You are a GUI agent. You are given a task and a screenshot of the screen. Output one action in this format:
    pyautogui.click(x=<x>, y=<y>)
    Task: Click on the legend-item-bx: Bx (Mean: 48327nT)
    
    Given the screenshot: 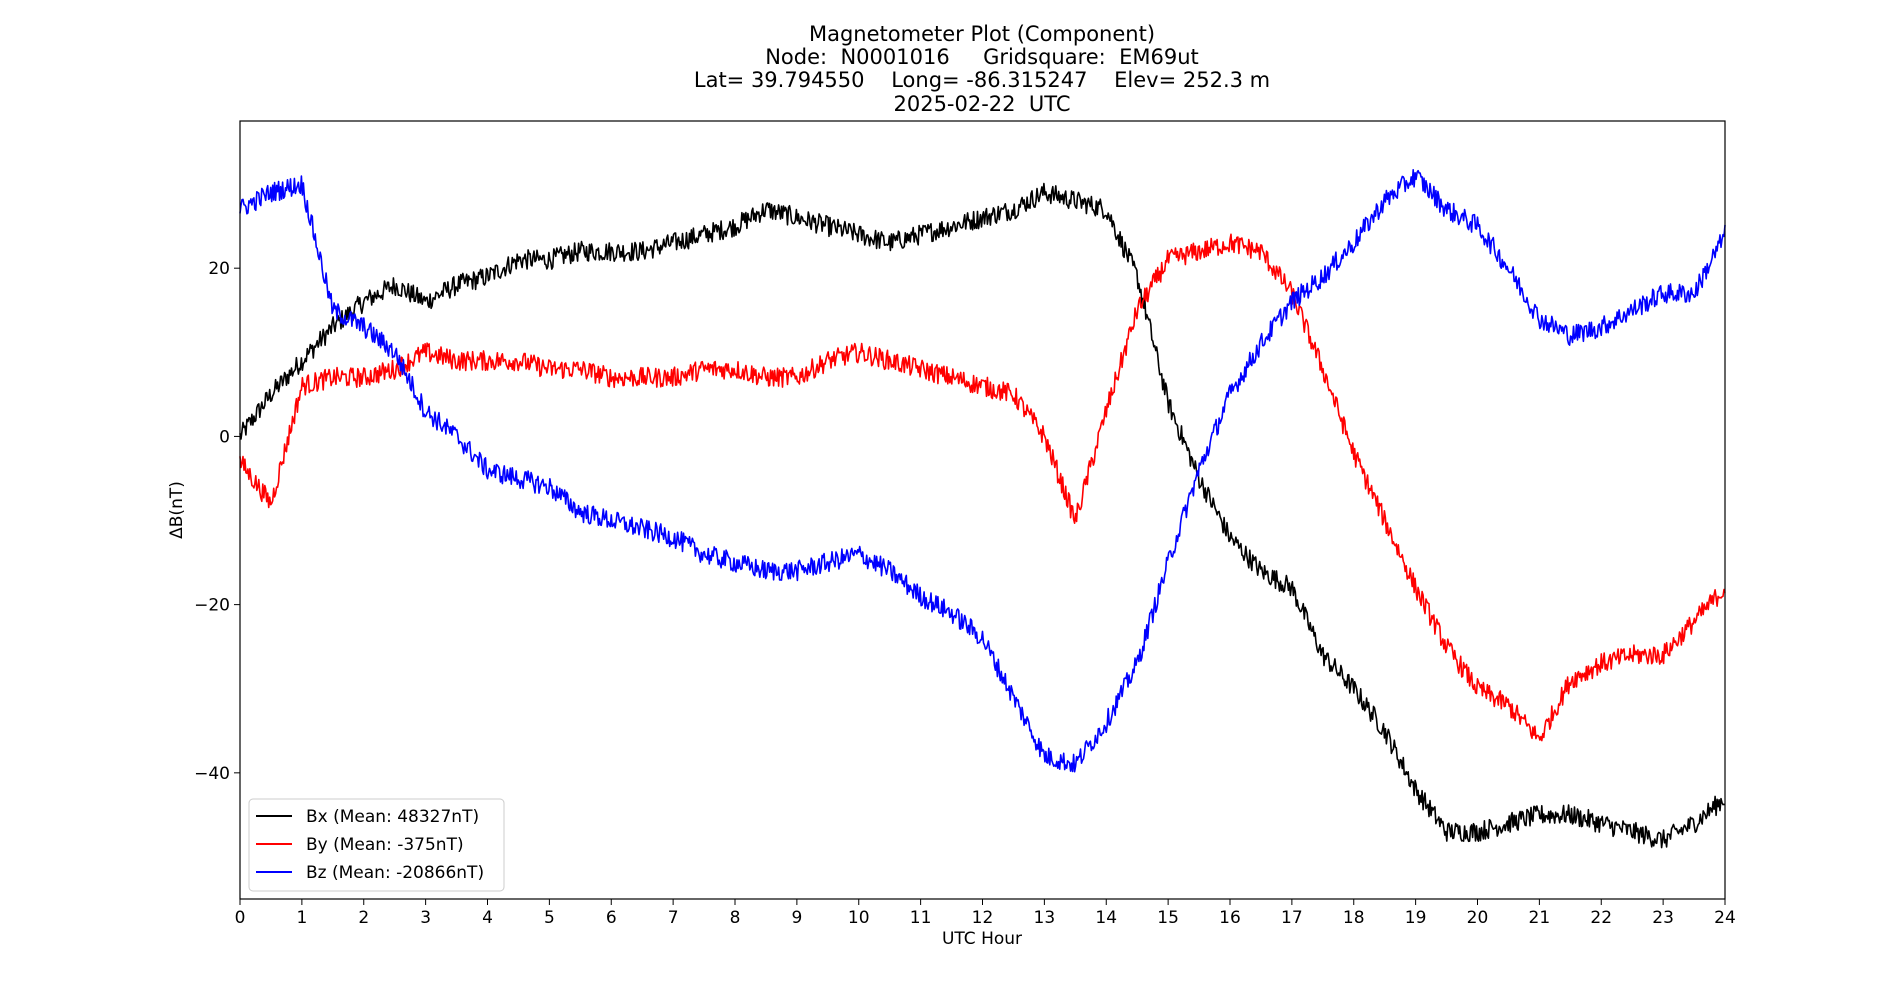 What is the action you would take?
    pyautogui.click(x=367, y=817)
    